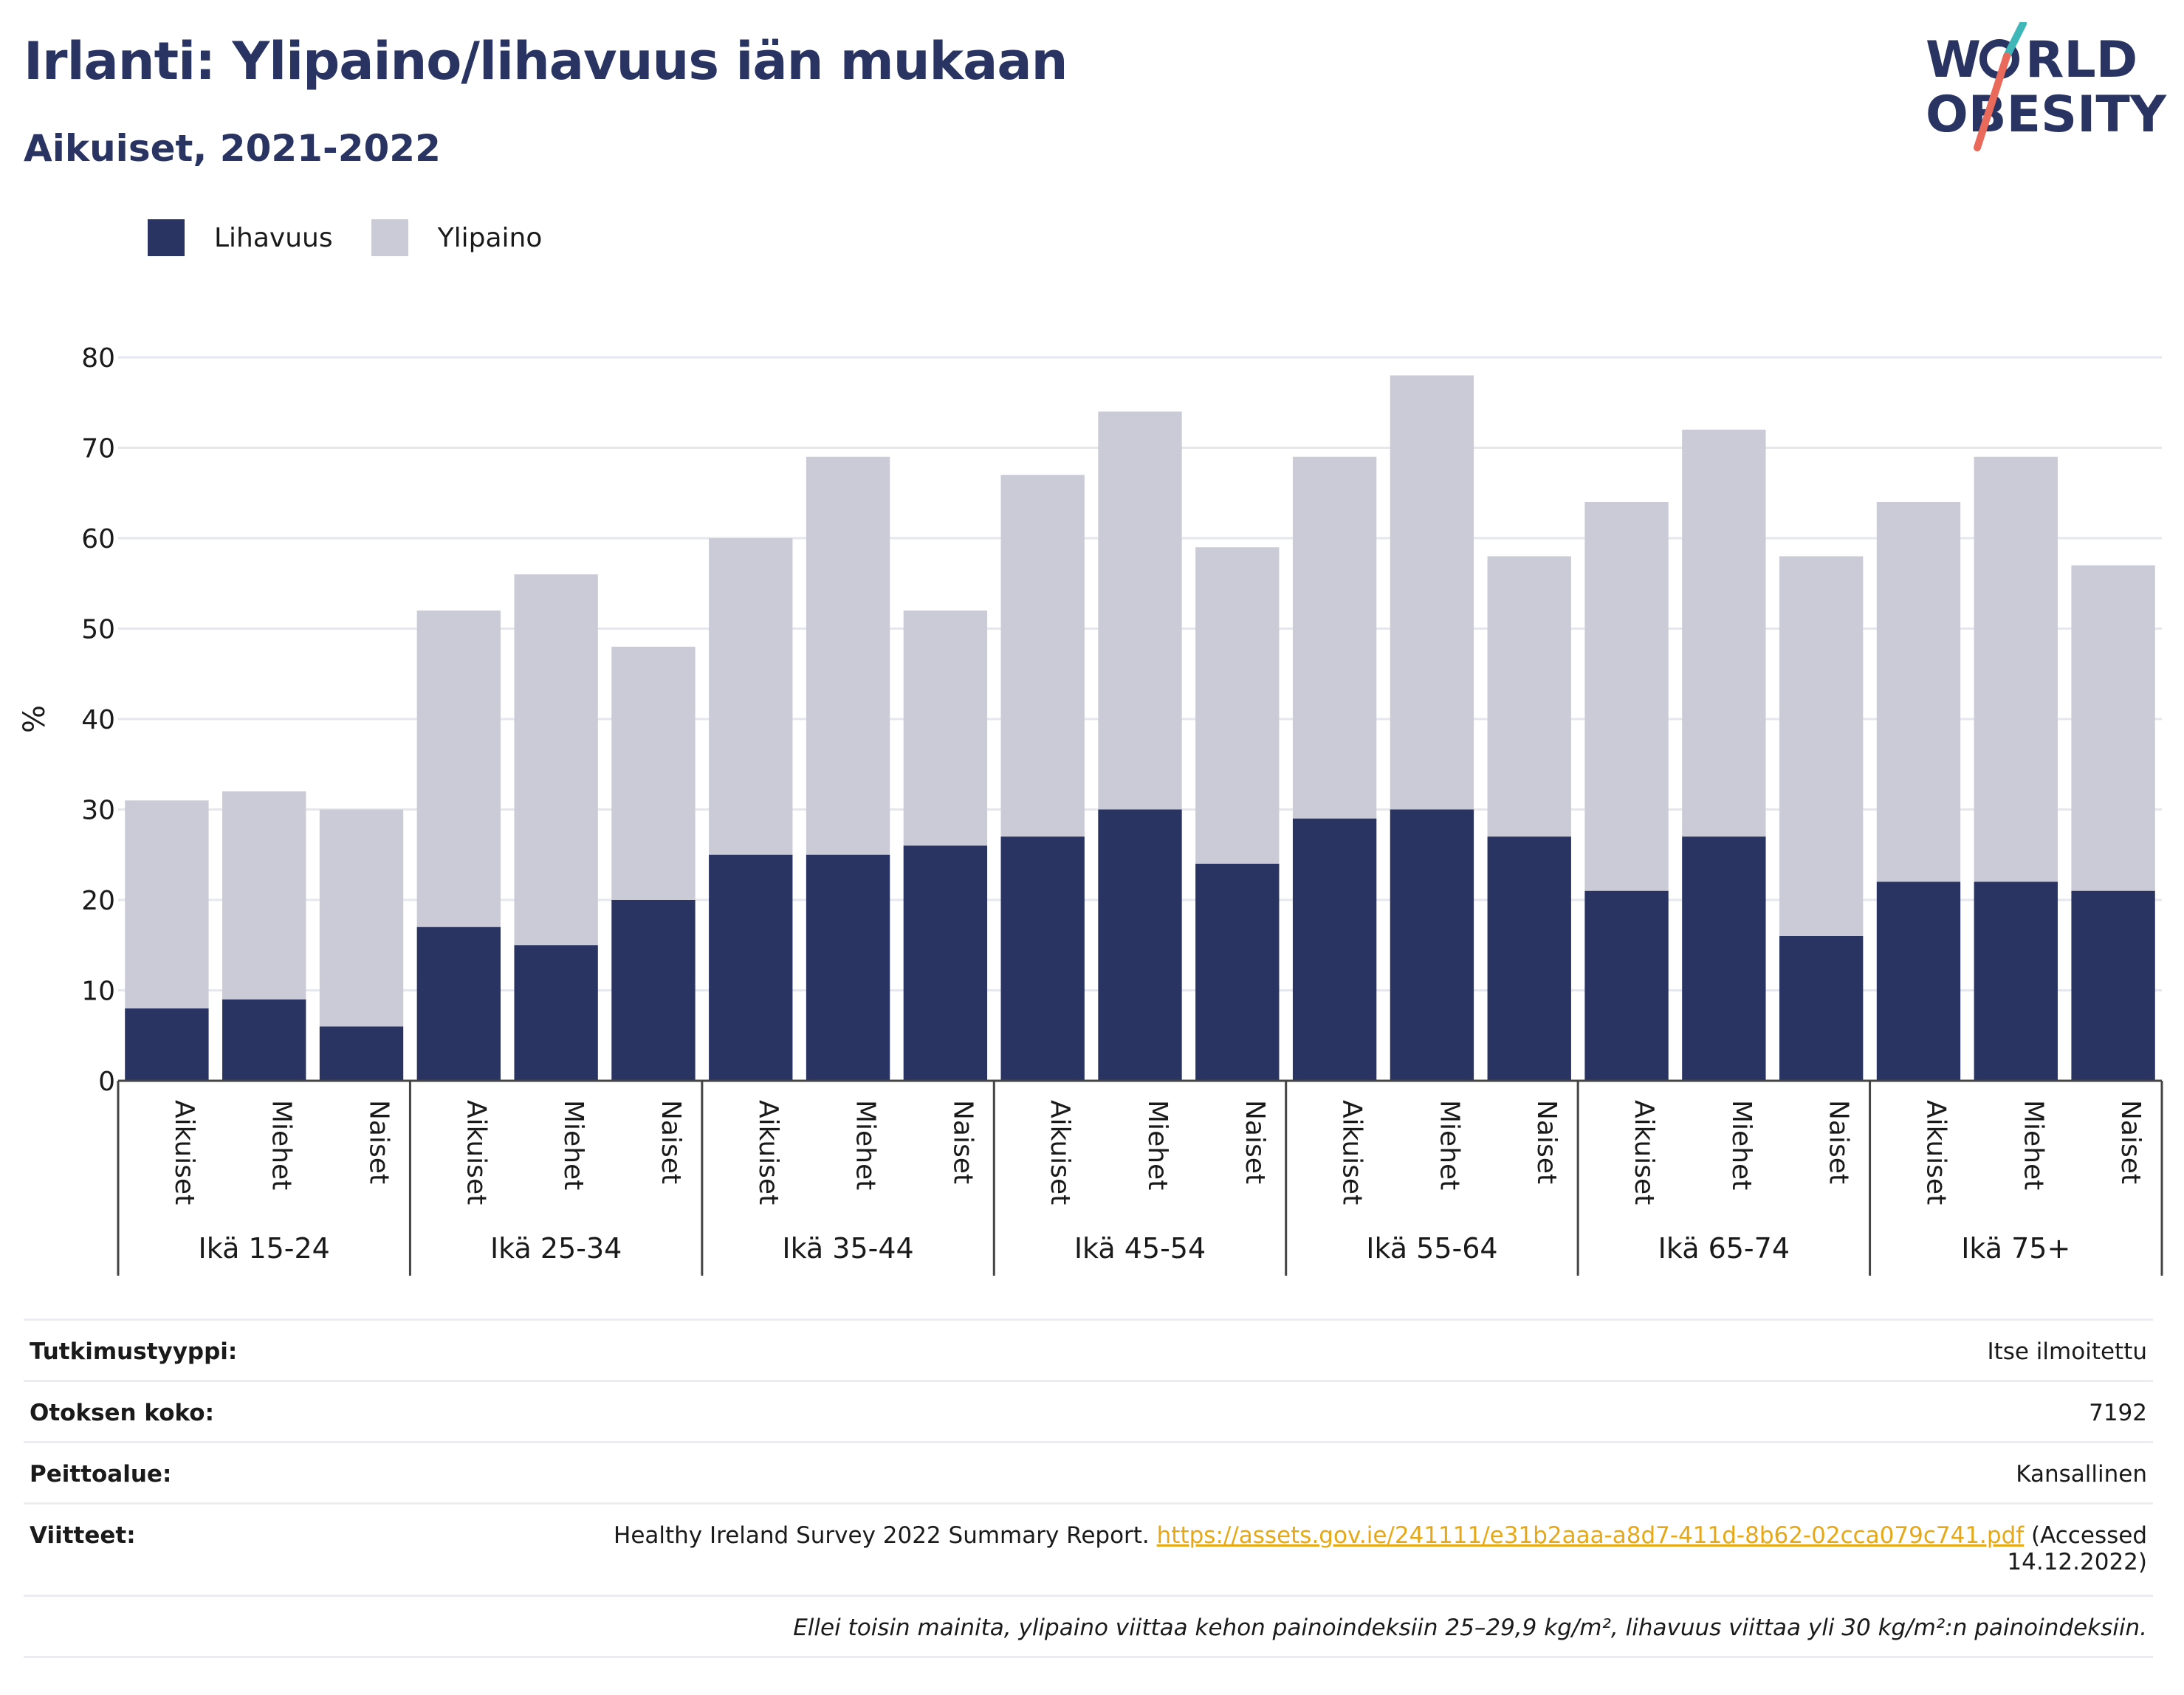 Image resolution: width=2184 pixels, height=1695 pixels. Describe the element at coordinates (364, 238) in the screenshot. I see `chart-legend: Lihavuus Ylipaino` at that location.